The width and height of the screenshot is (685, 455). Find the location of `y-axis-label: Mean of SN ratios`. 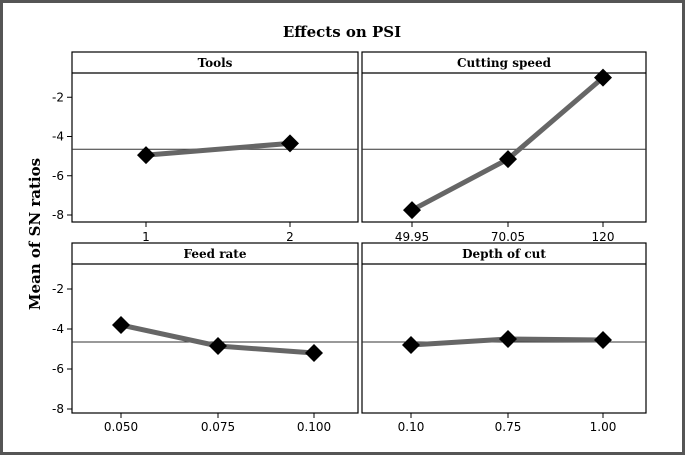

y-axis-label: Mean of SN ratios is located at coordinates (35, 234).